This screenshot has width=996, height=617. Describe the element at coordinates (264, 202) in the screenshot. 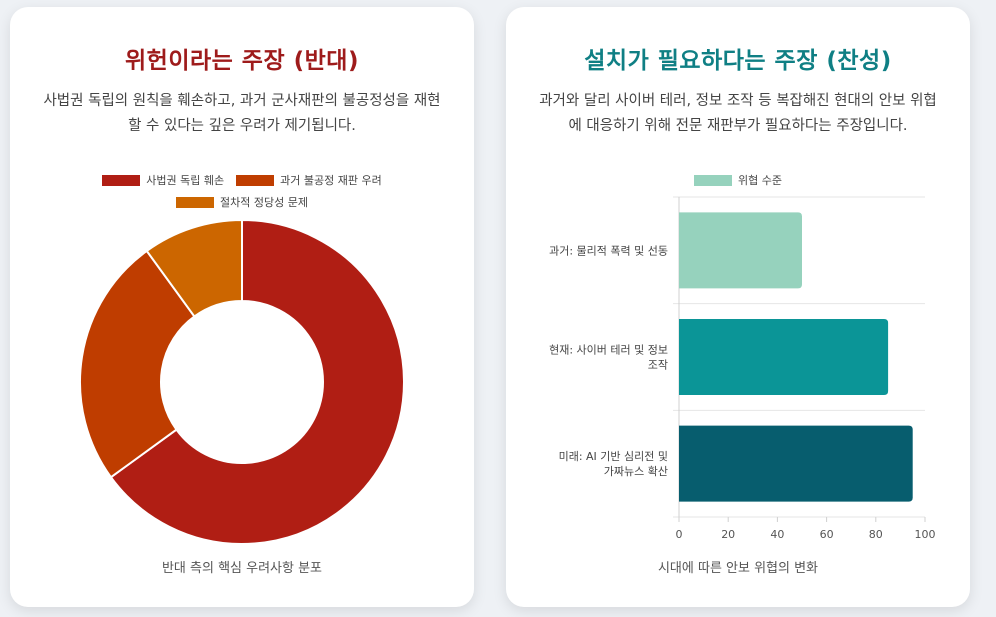

I see `legend-label: 절차적 정당성 문제` at that location.